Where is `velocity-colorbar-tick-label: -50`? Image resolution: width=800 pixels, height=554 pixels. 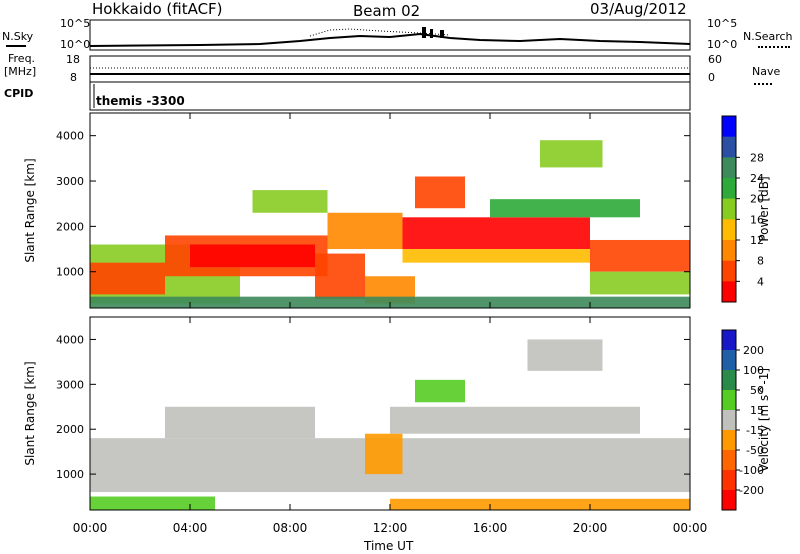 velocity-colorbar-tick-label: -50 is located at coordinates (755, 450).